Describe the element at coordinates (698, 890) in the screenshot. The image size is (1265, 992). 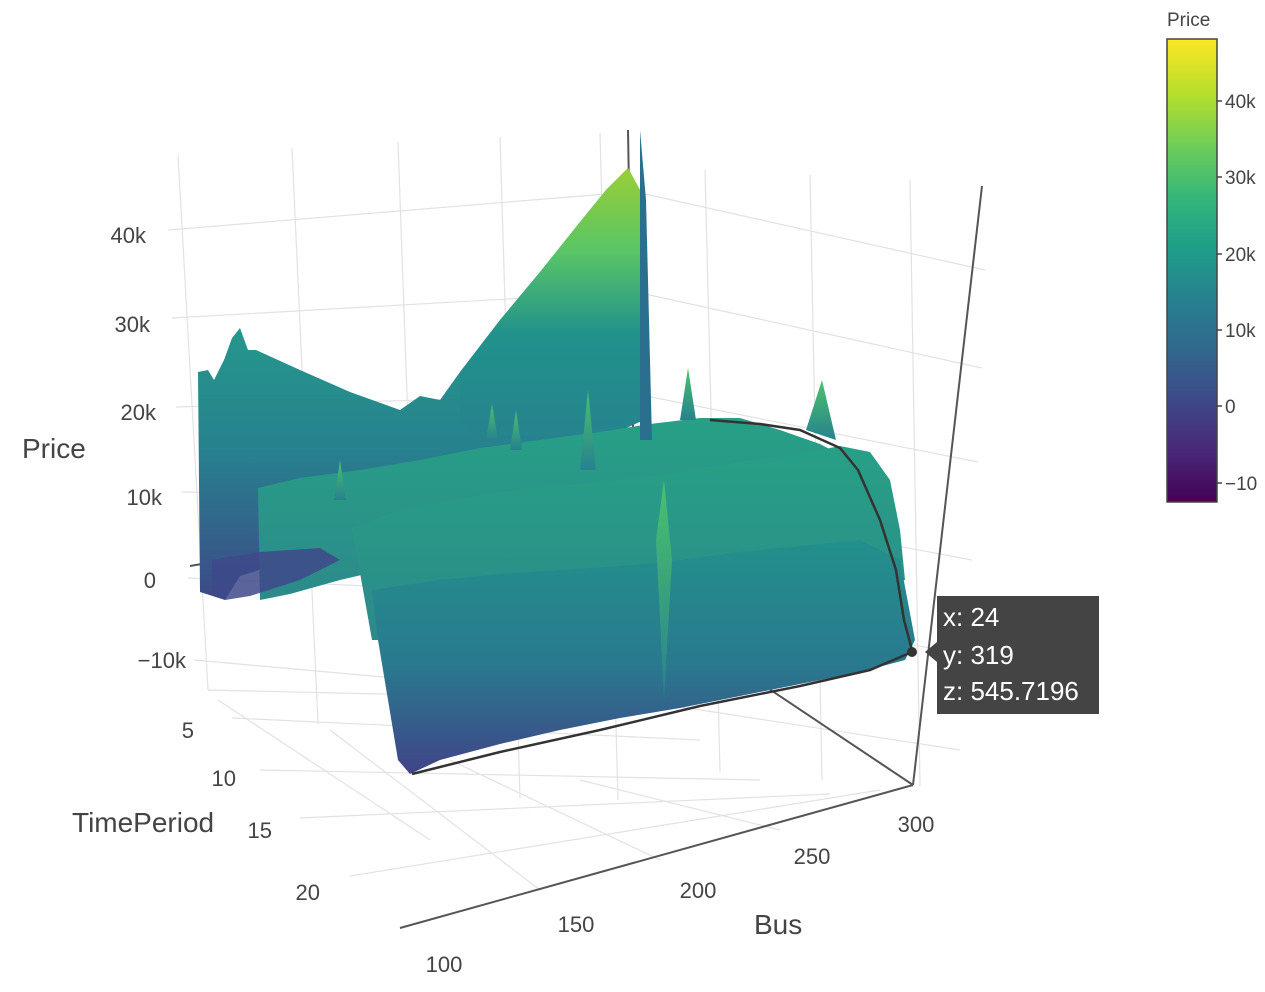
I see `y-tick: 200` at that location.